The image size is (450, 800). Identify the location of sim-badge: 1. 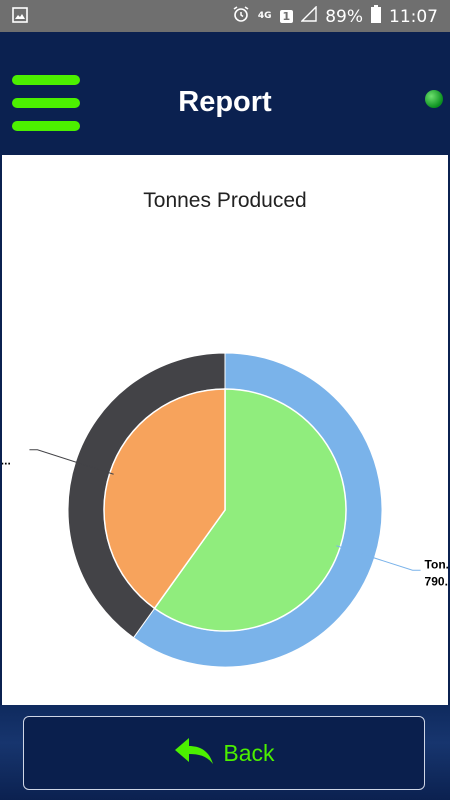
(286, 16).